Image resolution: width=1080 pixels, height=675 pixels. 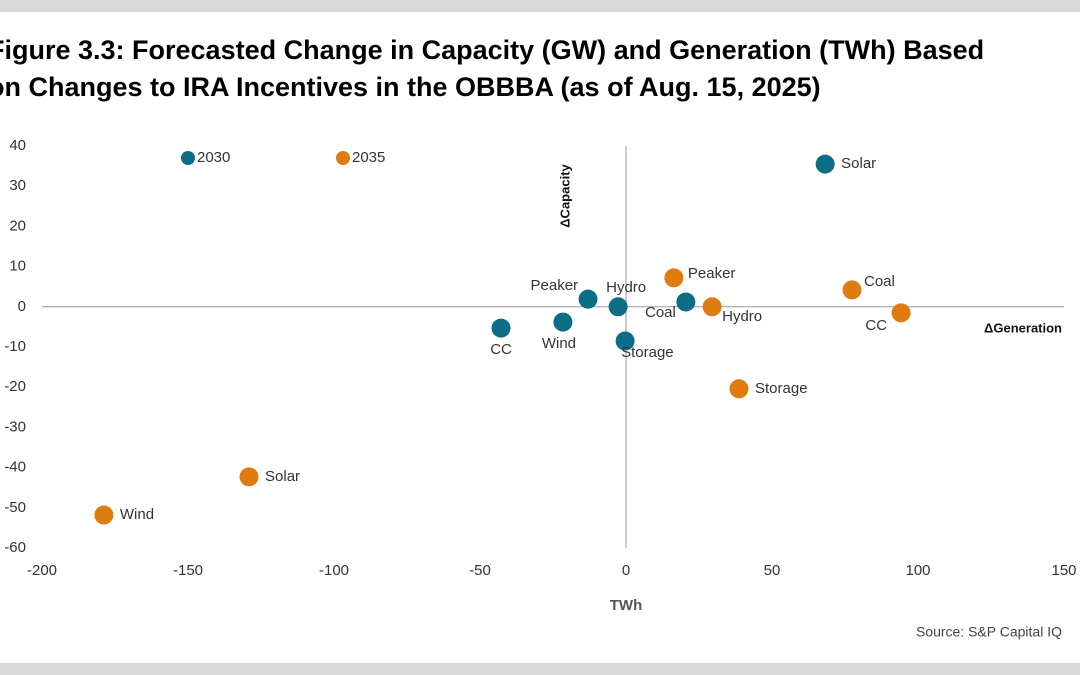 What do you see at coordinates (15, 346) in the screenshot?
I see `y-tick-label: -10` at bounding box center [15, 346].